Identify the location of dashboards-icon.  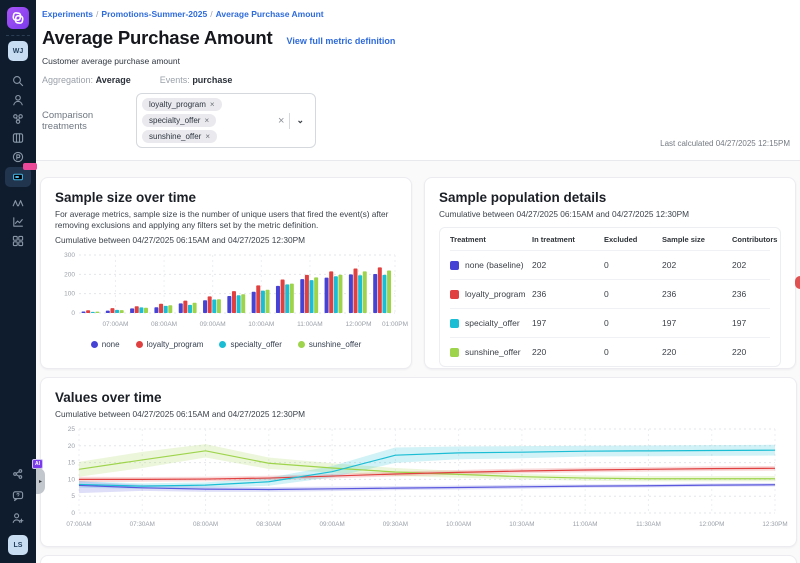
(18, 240).